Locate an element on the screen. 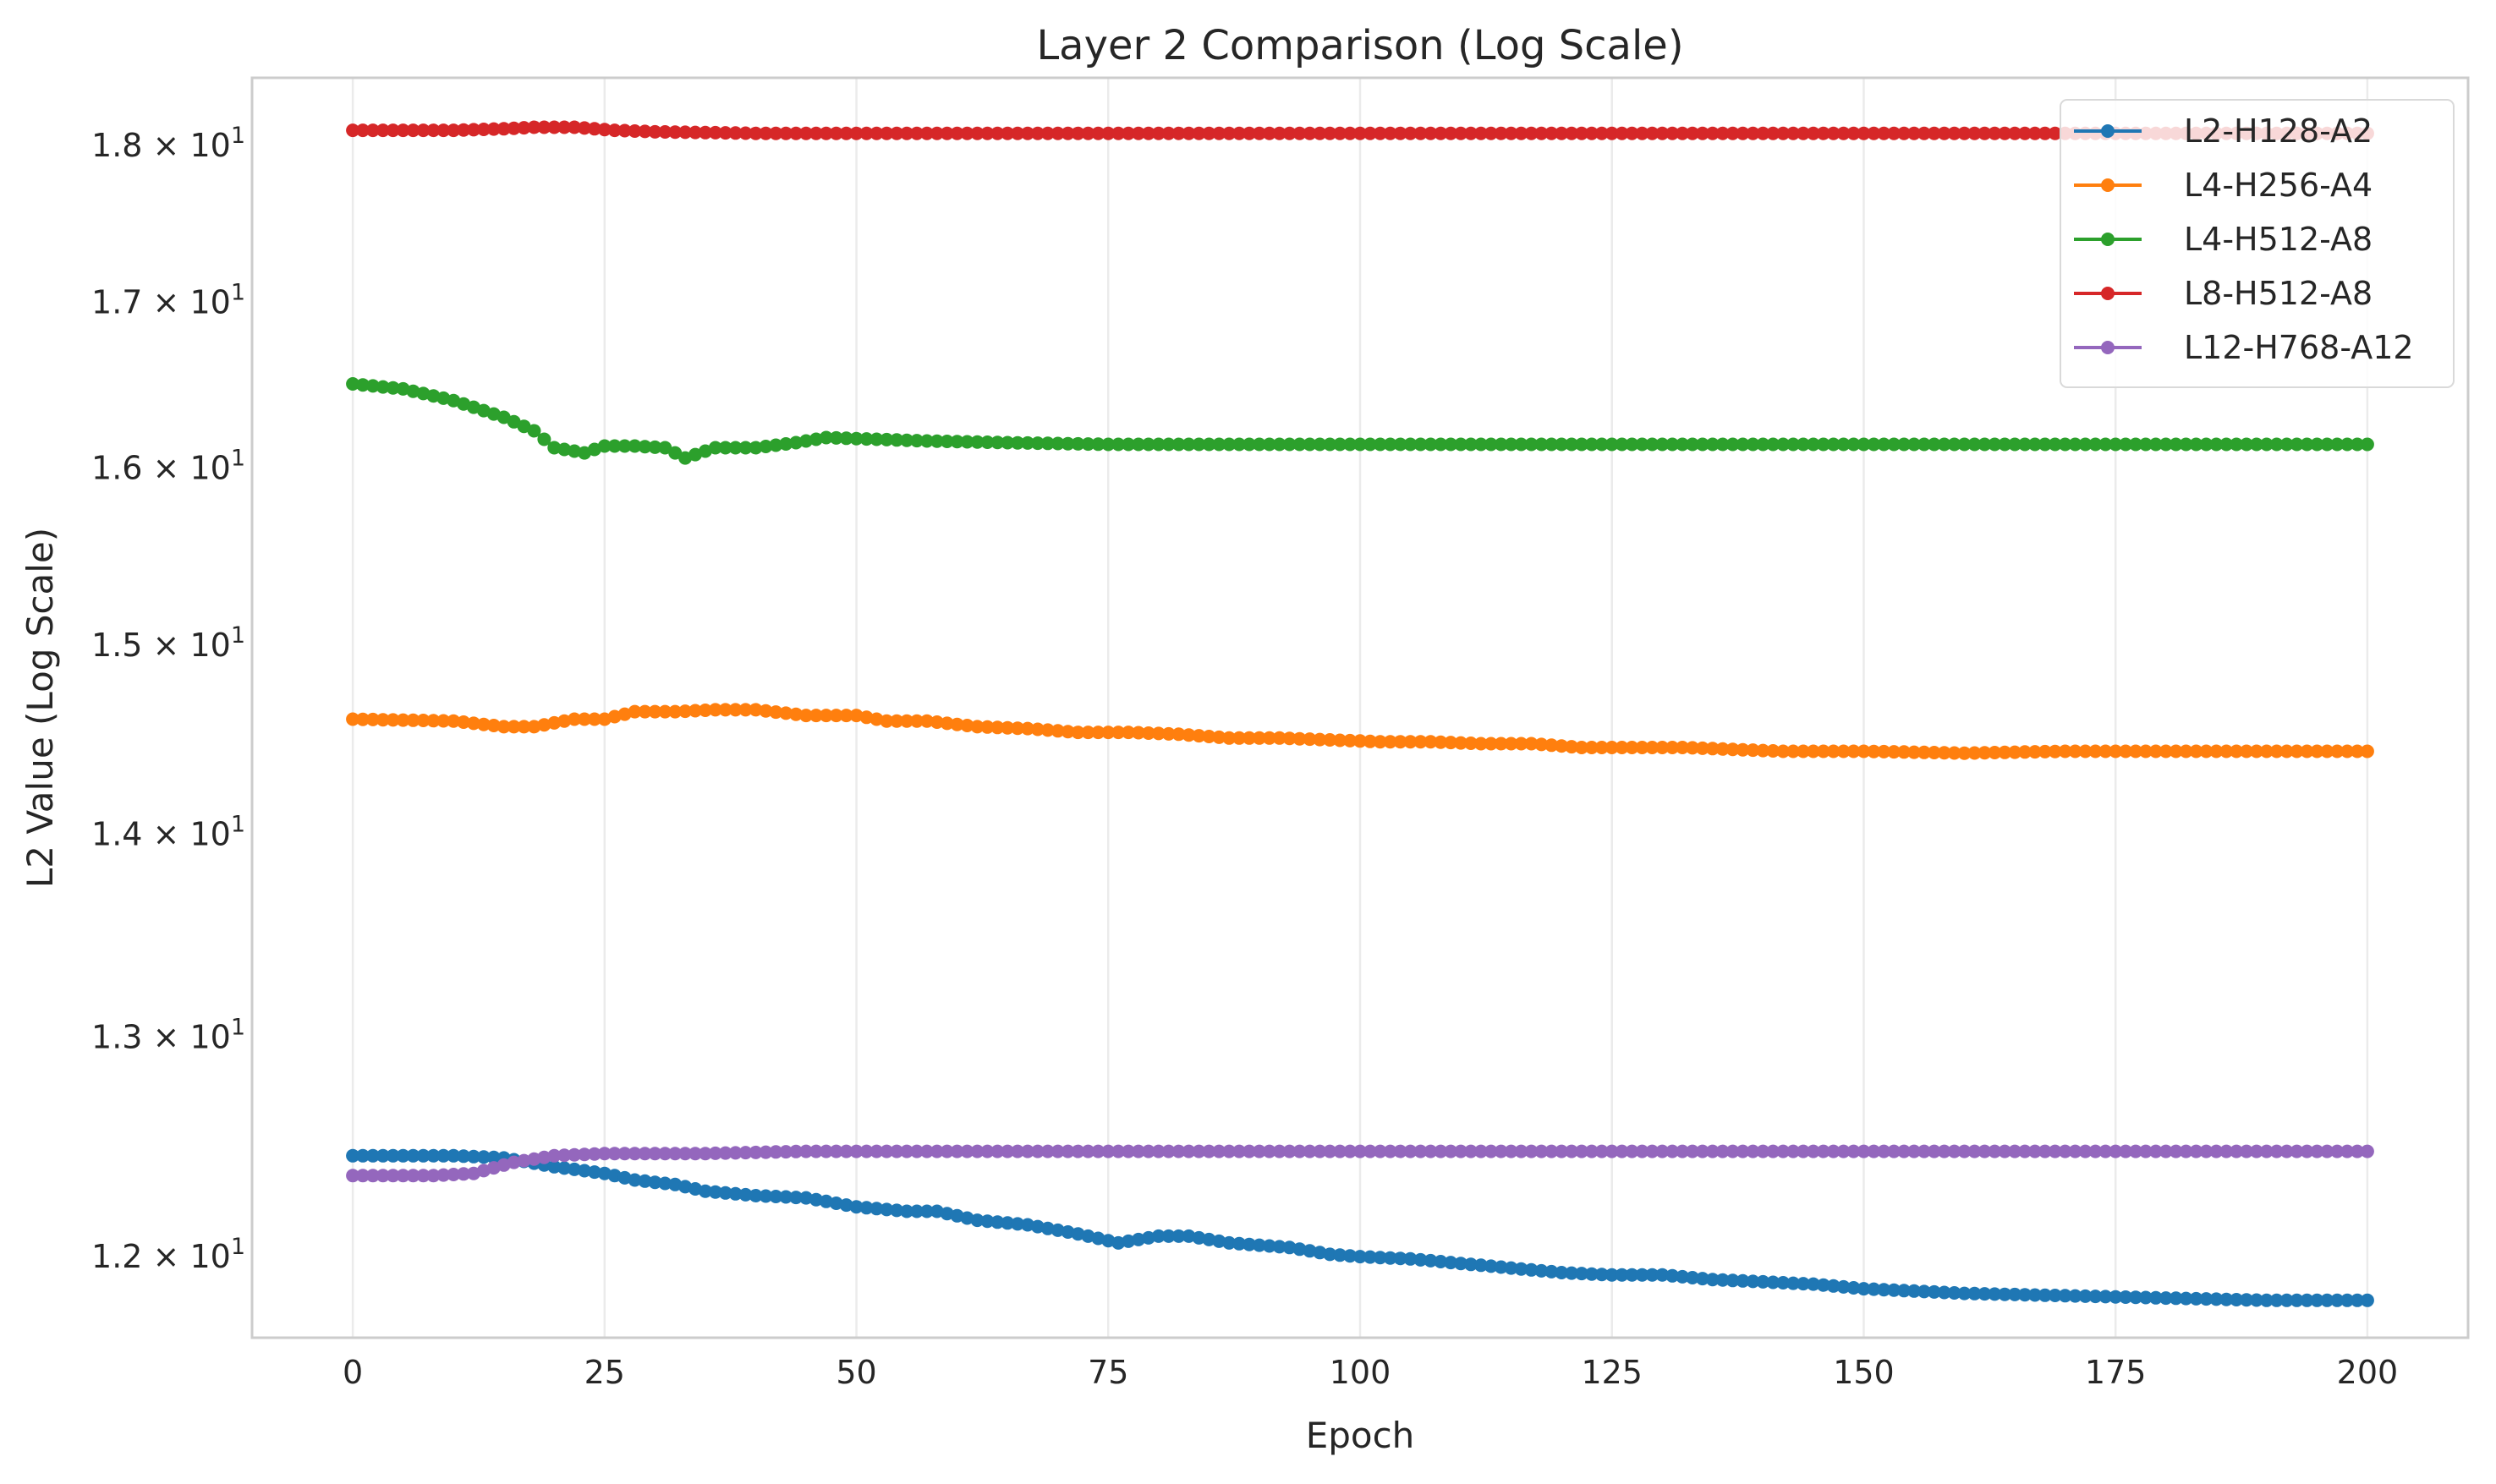 This screenshot has height=1484, width=2496. svg-text: 1.3 × 101 is located at coordinates (168, 1035).